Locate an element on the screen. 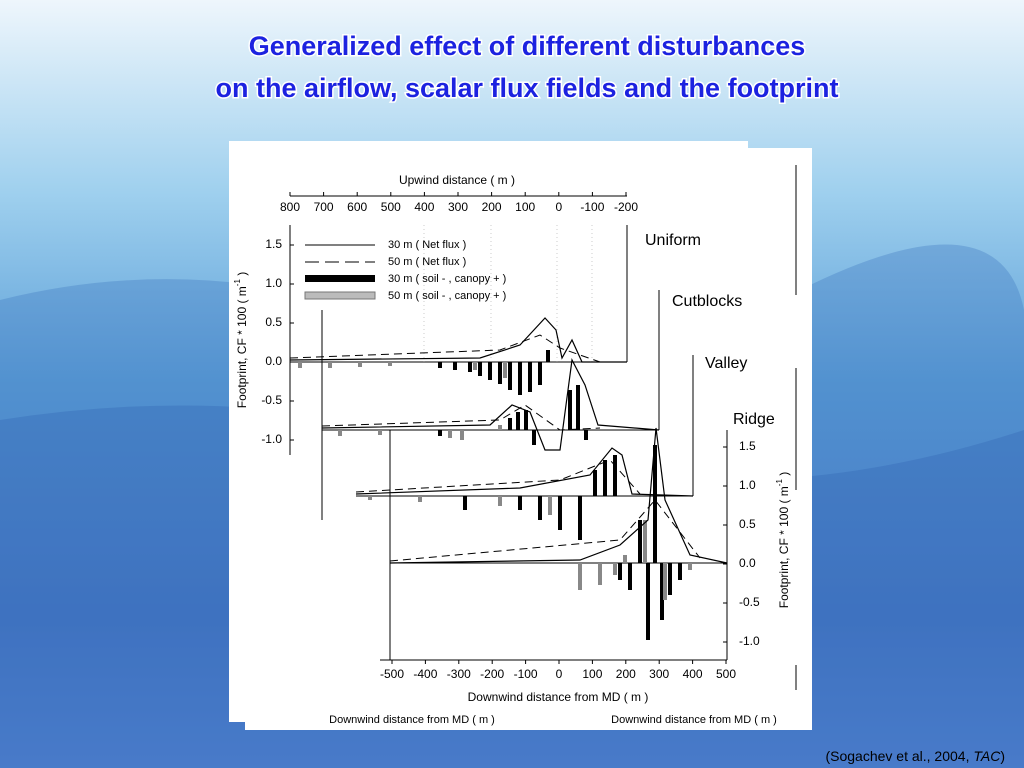 The image size is (1024, 768). panel-label: Ridge is located at coordinates (754, 419).